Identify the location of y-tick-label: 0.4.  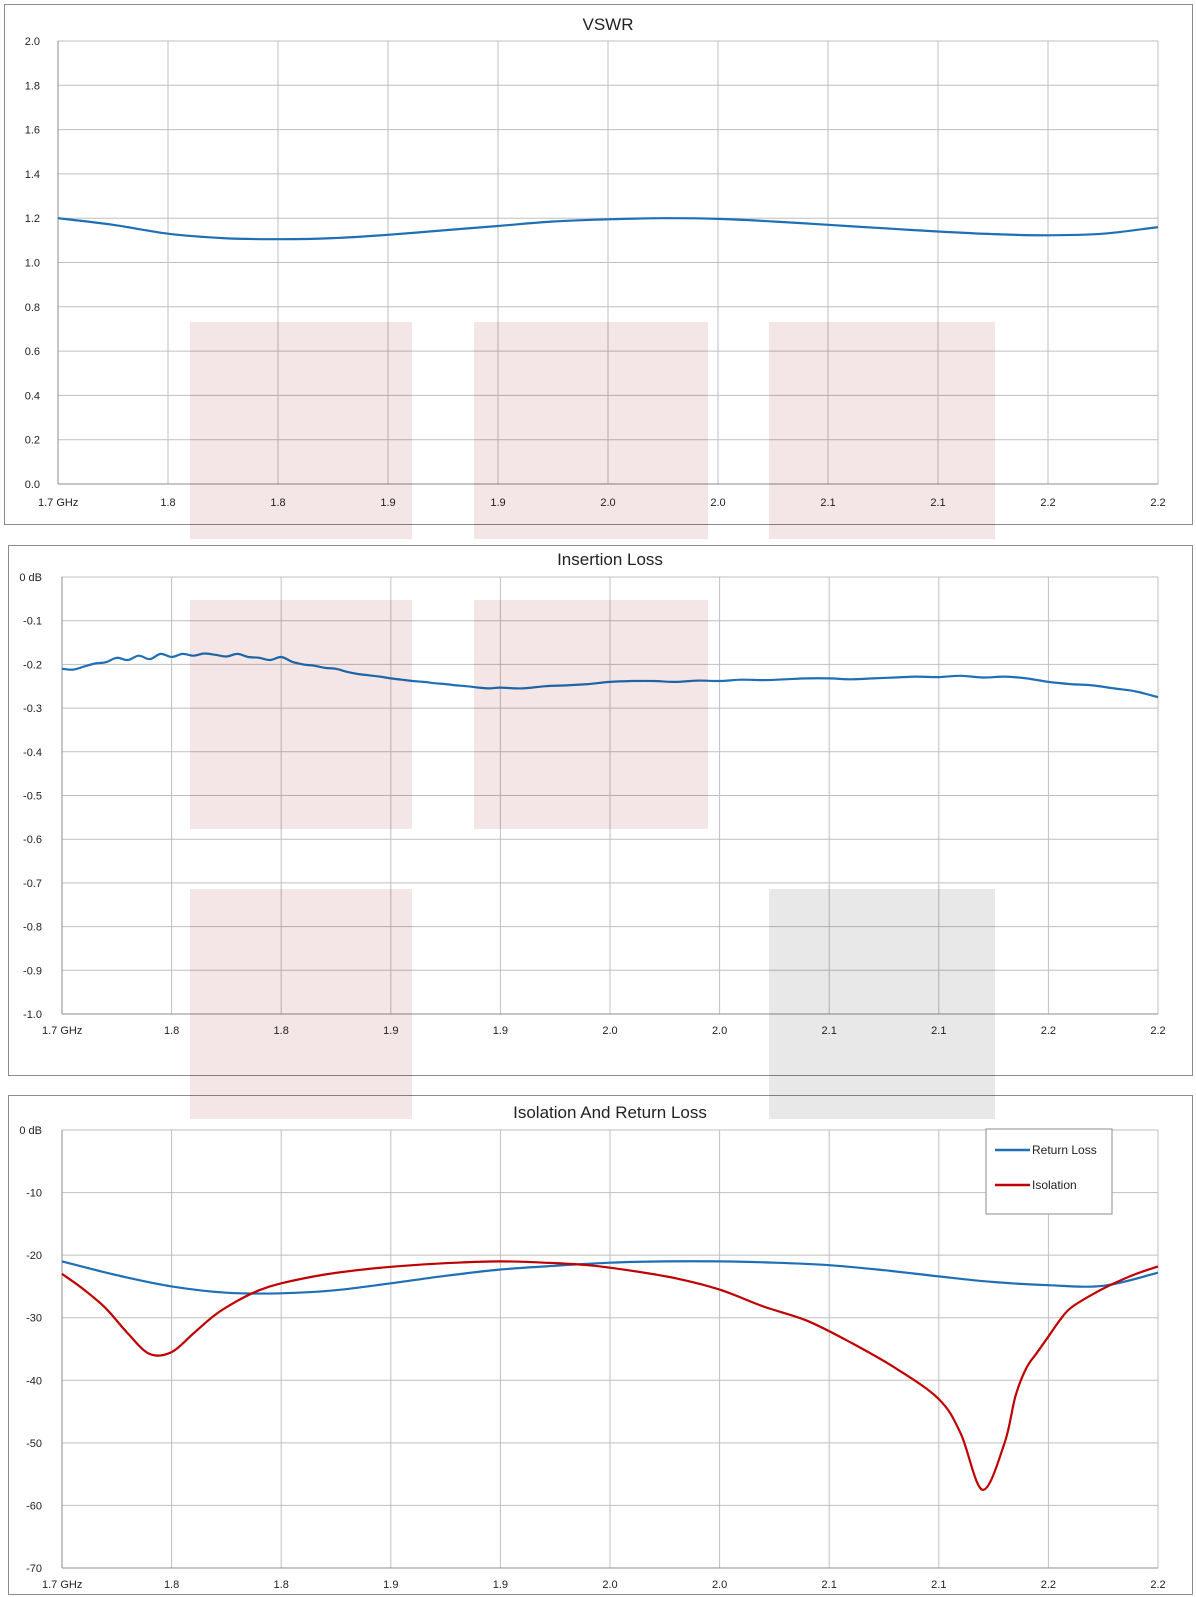
(32, 396).